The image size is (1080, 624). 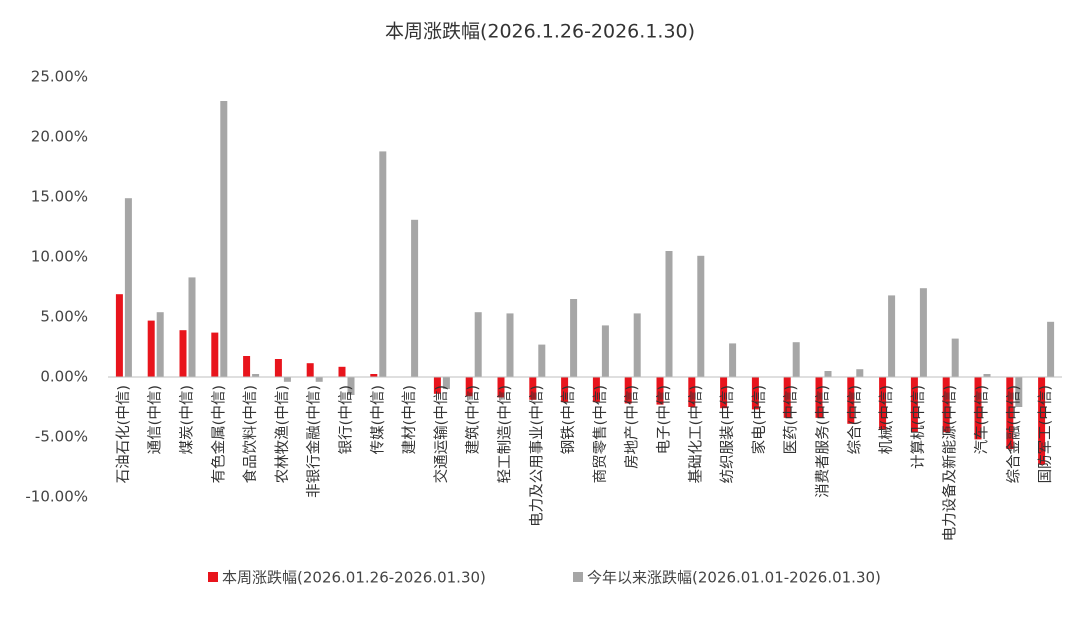 I want to click on x-tick-label: 机械(中信), so click(x=886, y=419).